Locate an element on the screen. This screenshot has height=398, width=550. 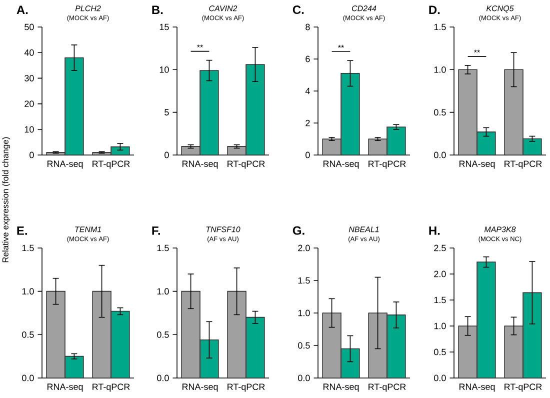
y-tick-label: 4 is located at coordinates (307, 91).